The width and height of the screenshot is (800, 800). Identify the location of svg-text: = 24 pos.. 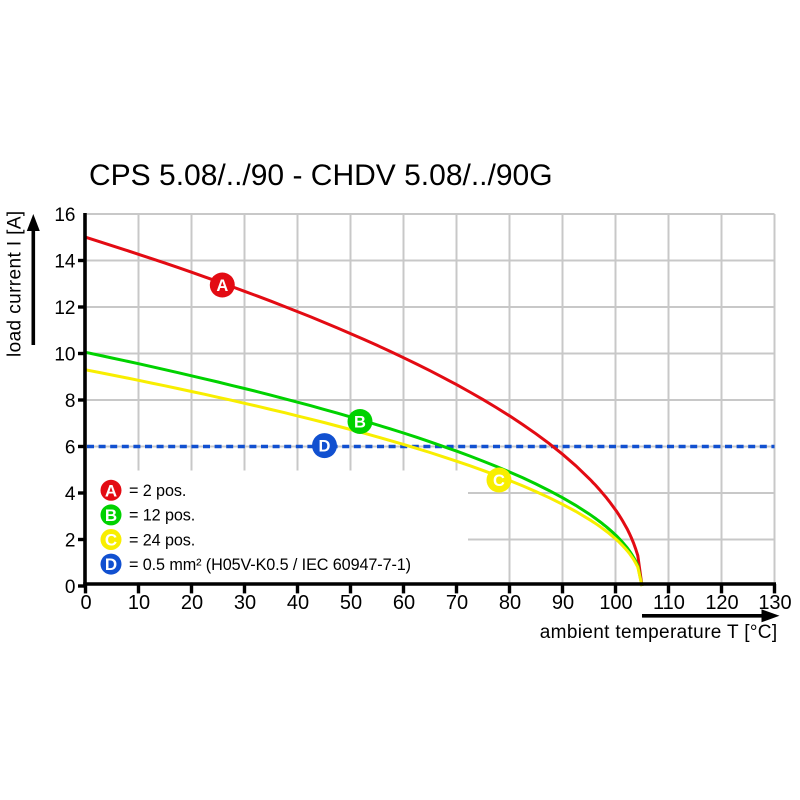
(162, 540).